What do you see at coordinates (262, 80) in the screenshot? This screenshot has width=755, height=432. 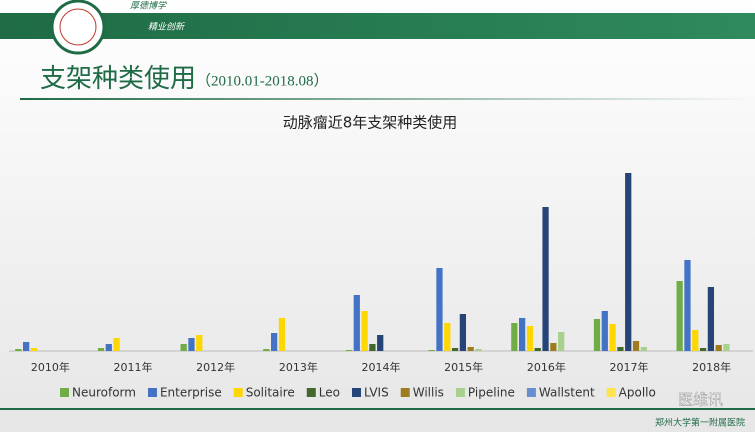 I see `slide-subtitle: （2010.01-2018.08）` at bounding box center [262, 80].